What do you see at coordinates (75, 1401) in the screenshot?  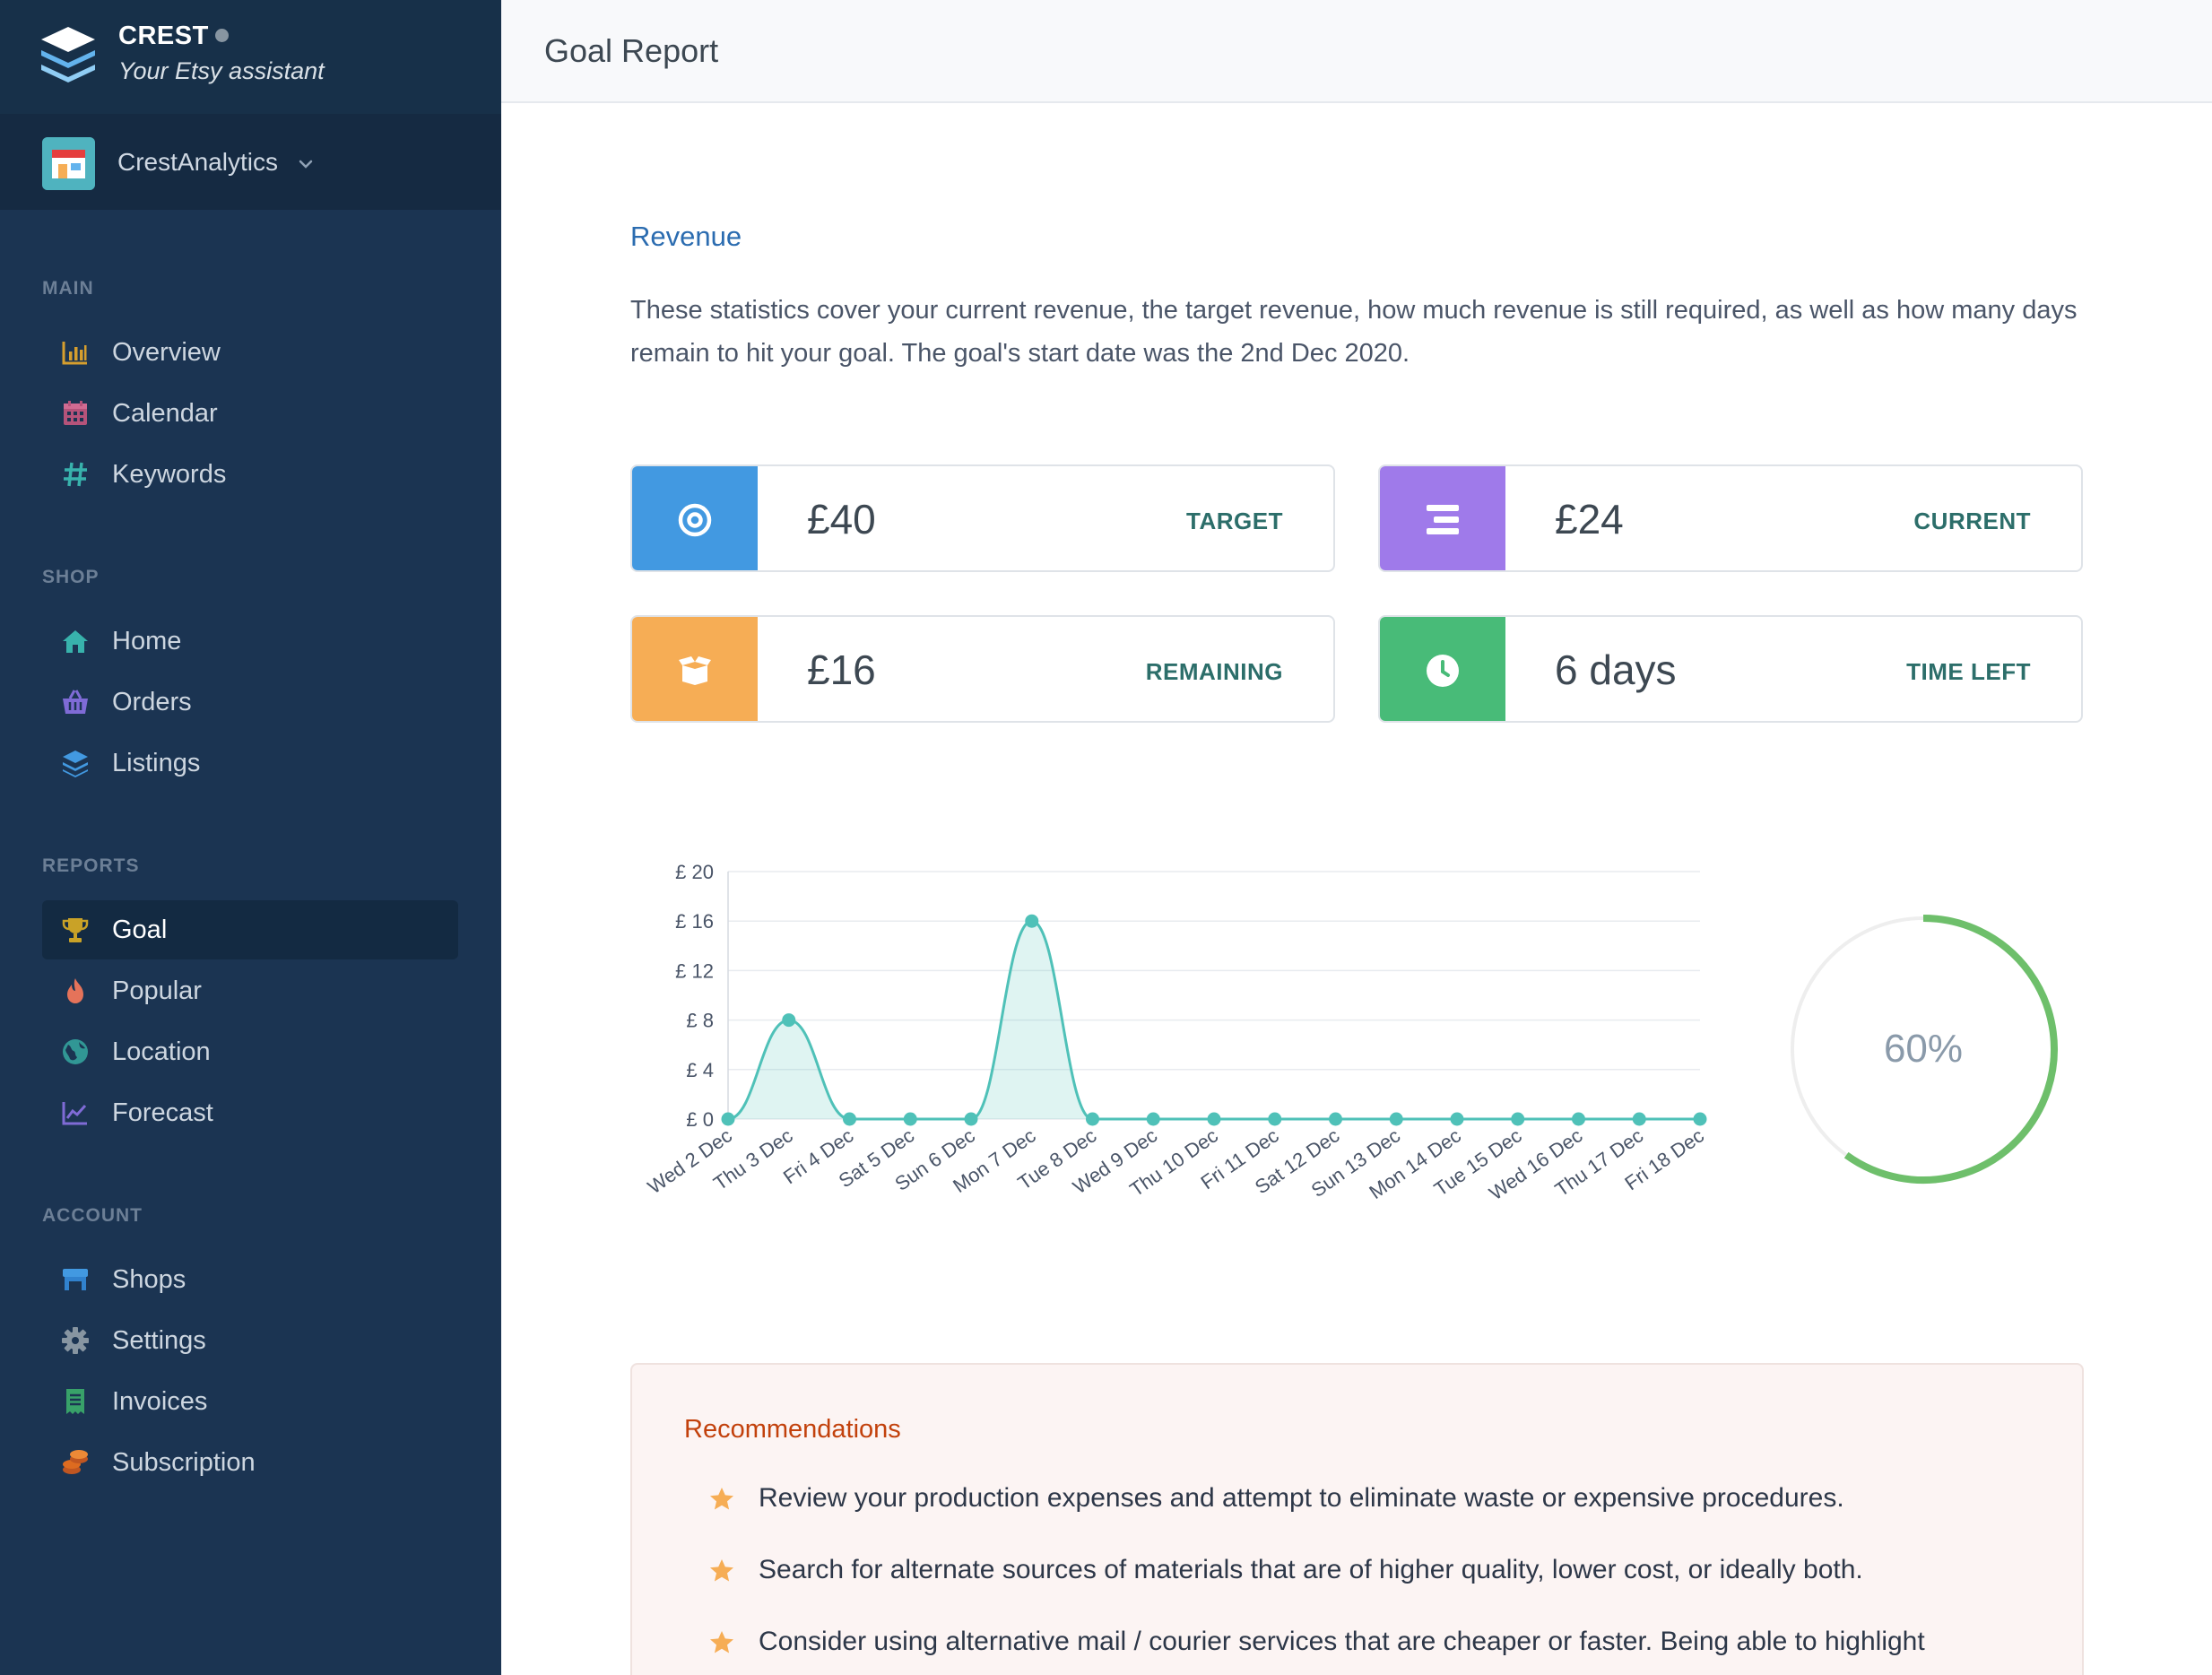 I see `receipt-icon` at bounding box center [75, 1401].